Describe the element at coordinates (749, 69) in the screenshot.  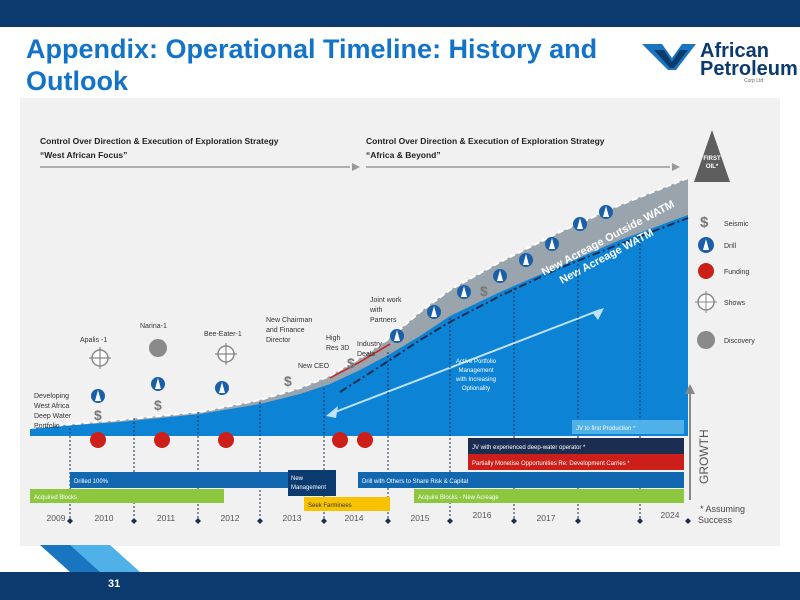
I see `logo-line2: Petroleum` at that location.